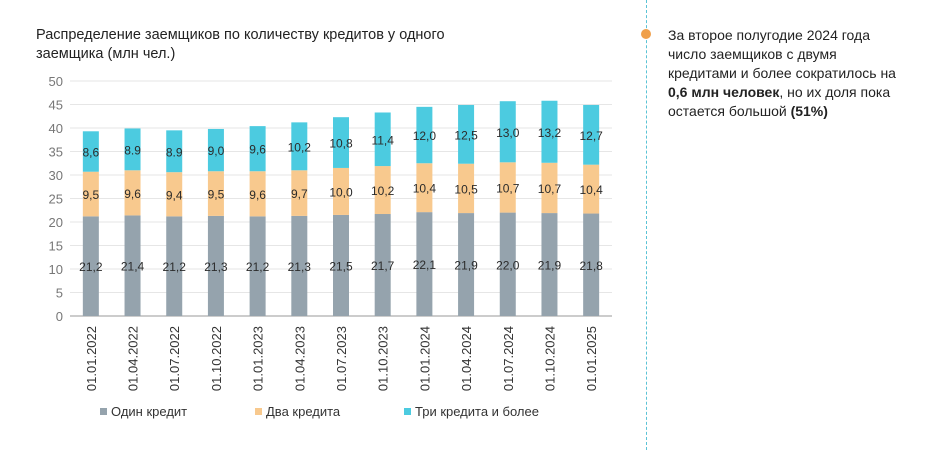 The width and height of the screenshot is (929, 450). I want to click on data-label: 9,0, so click(216, 151).